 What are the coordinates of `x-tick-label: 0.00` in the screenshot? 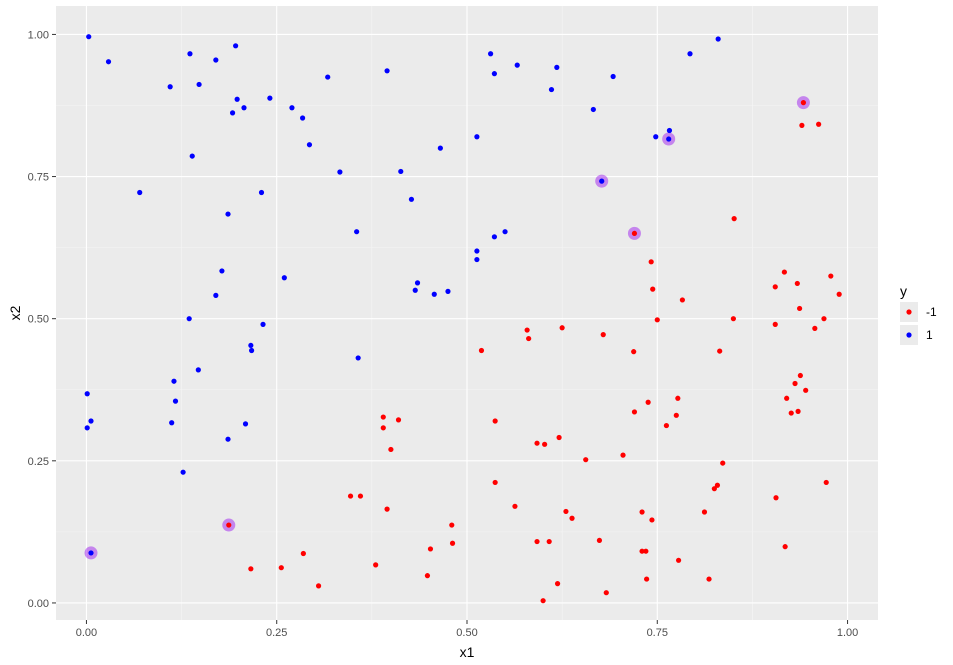 It's located at (86, 633).